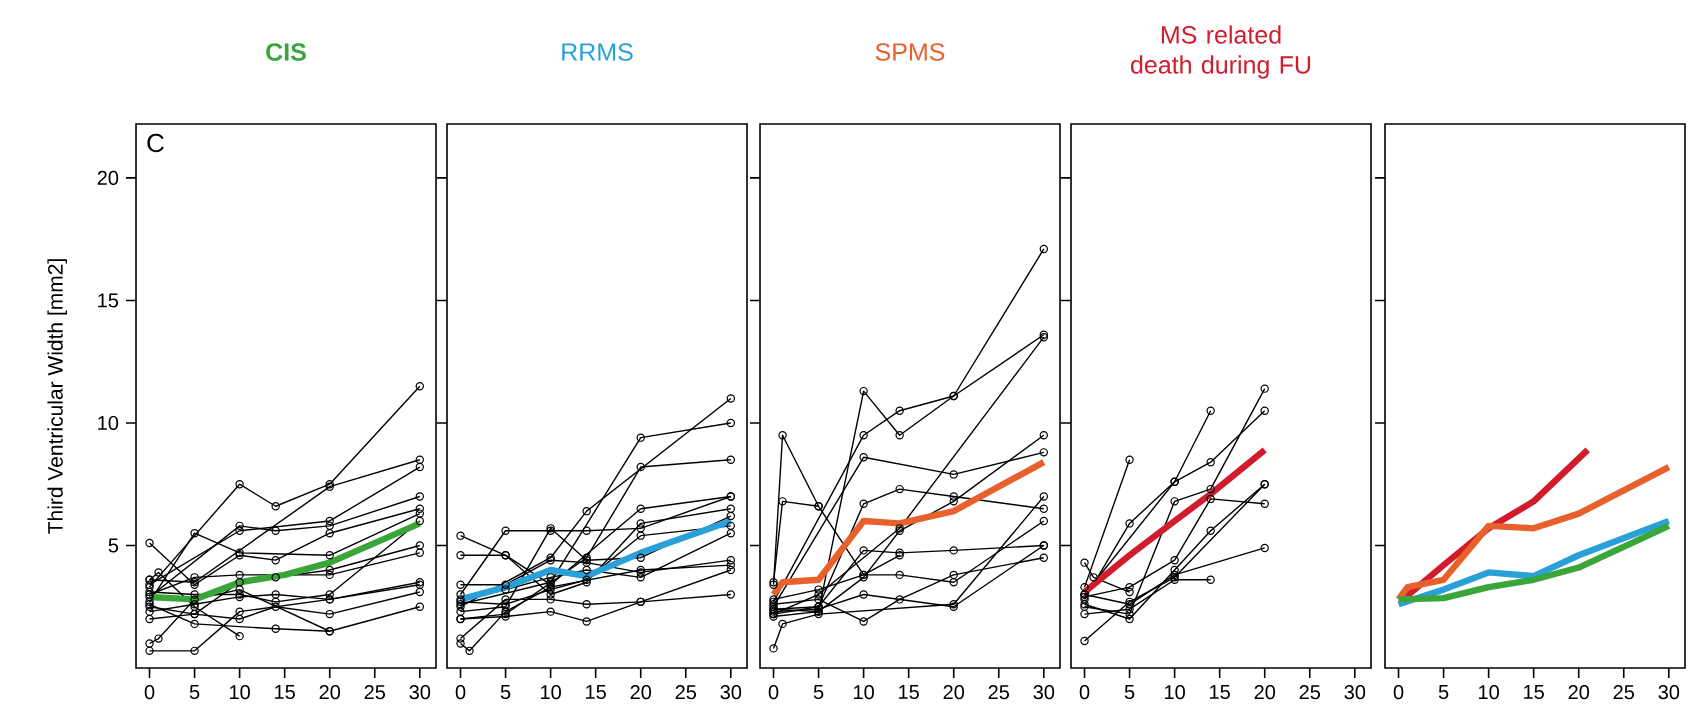 The height and width of the screenshot is (709, 1690). I want to click on annotation: C, so click(155, 143).